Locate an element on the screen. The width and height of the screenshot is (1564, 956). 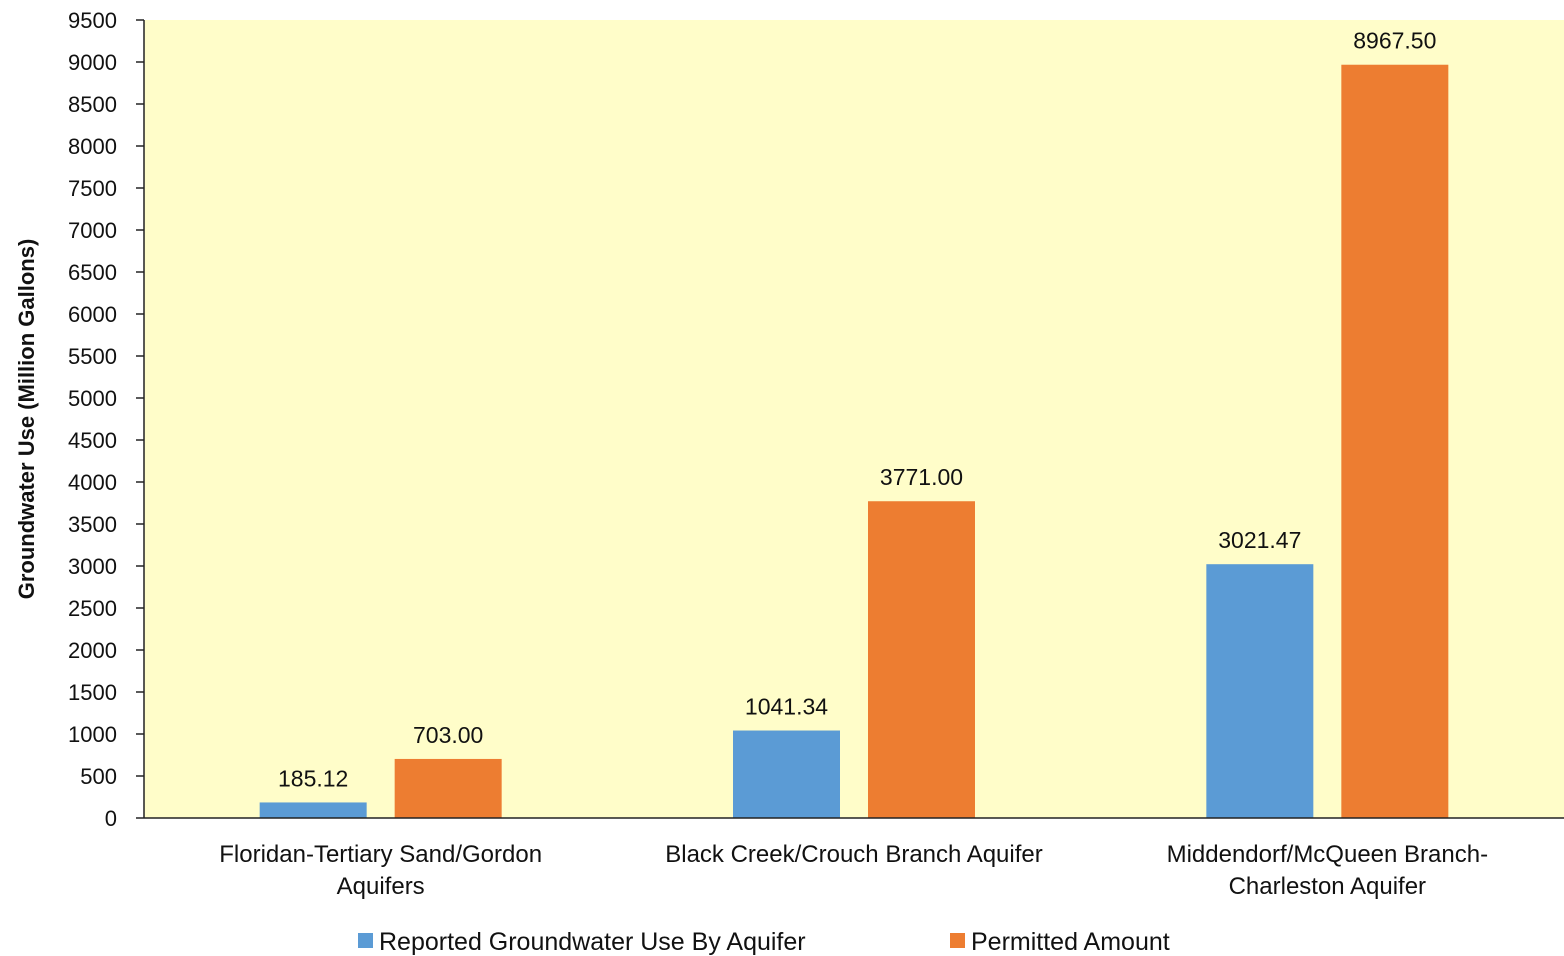
y-tick-label: 6500 is located at coordinates (92, 272).